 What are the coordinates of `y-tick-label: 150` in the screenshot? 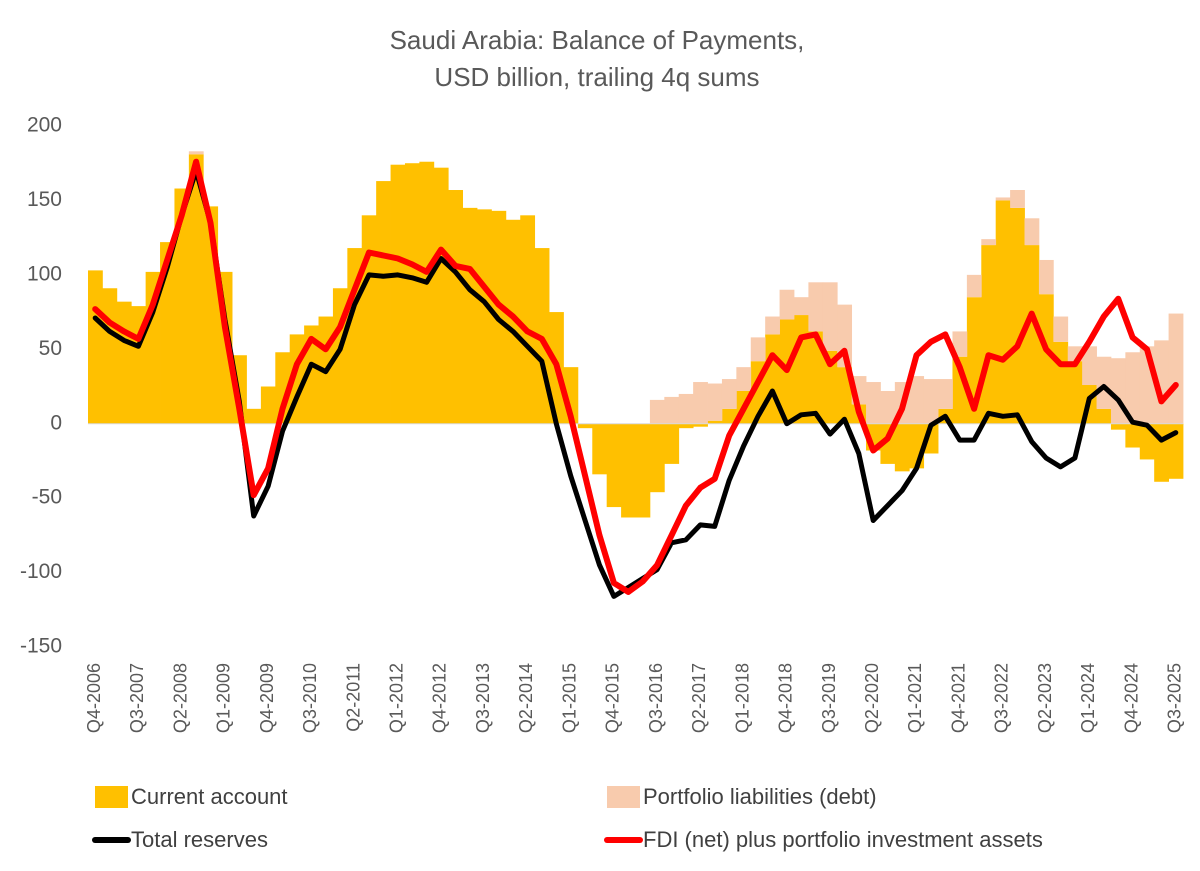 It's located at (44, 199).